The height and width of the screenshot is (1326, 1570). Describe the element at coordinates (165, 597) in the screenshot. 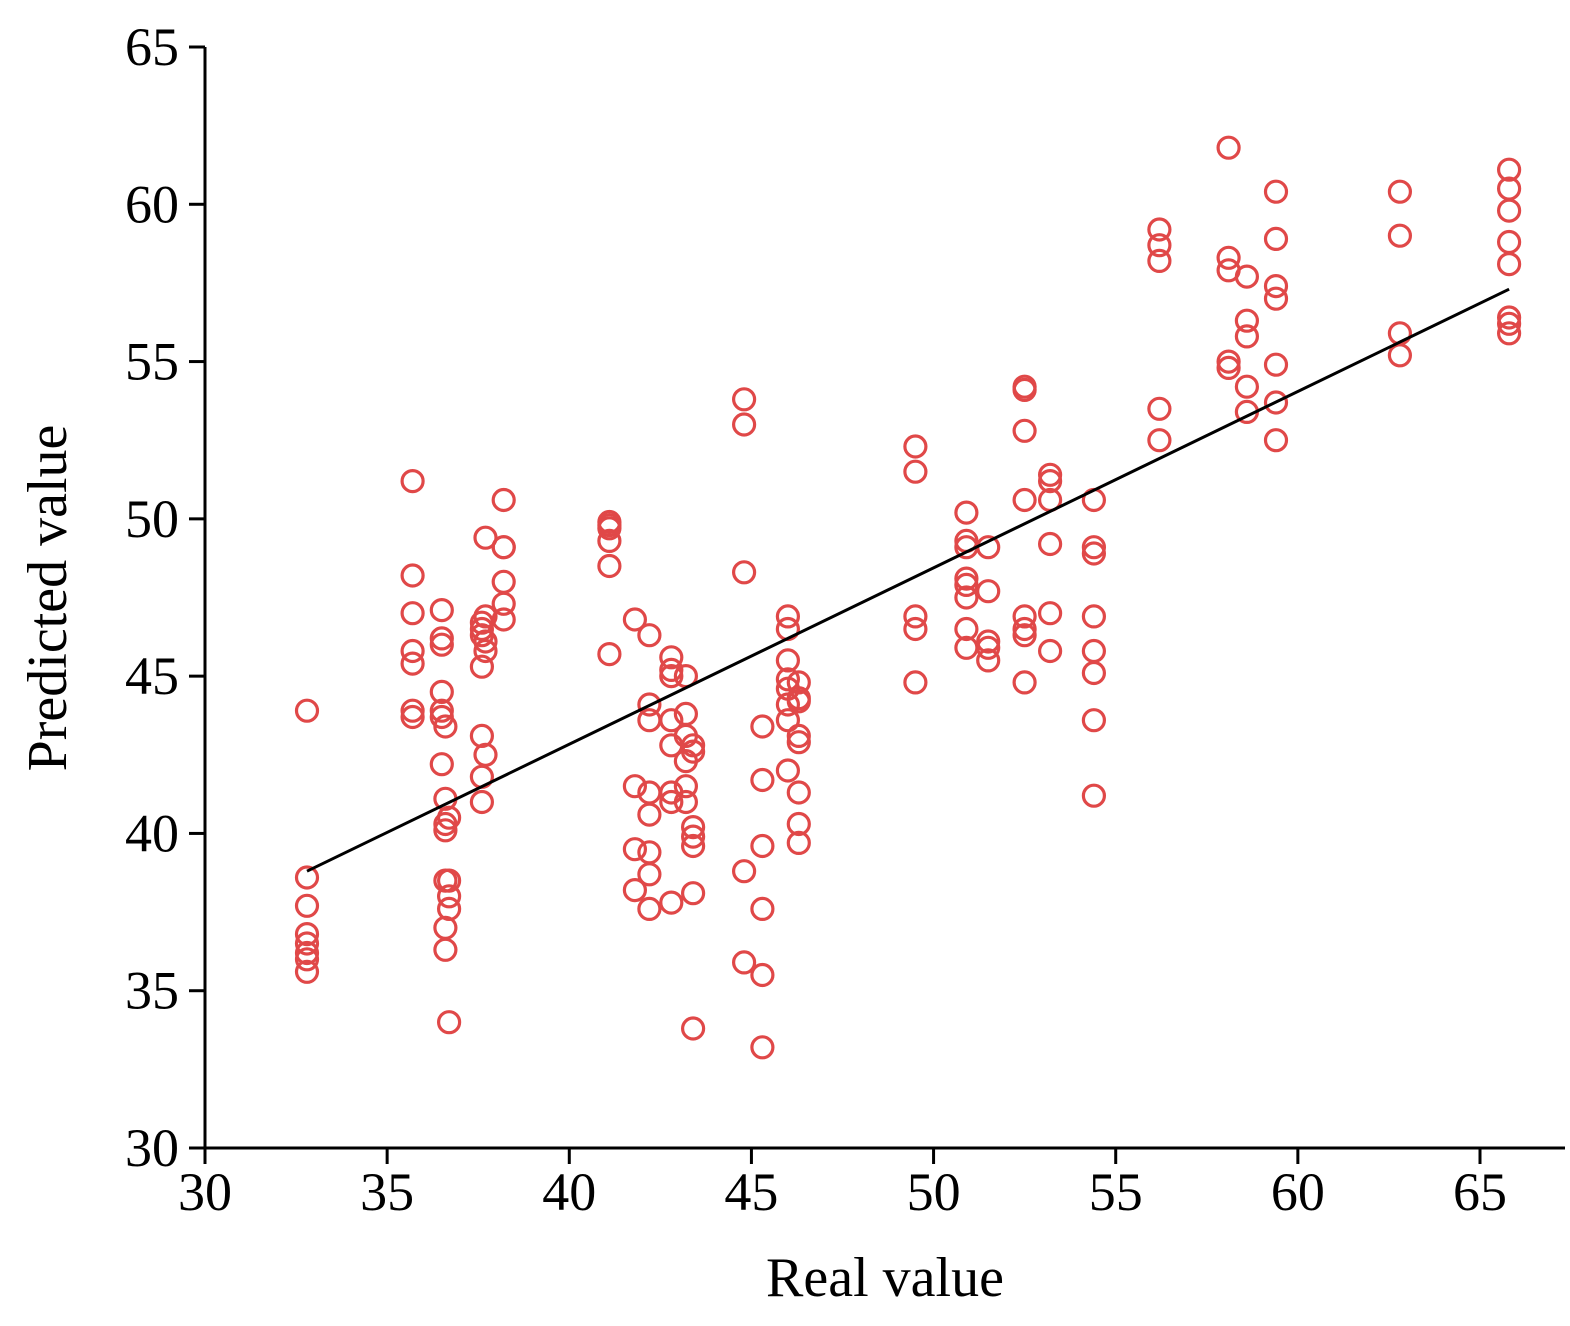

I see `y-axis-ticks: 30 35 40 45 50 55 60 65` at that location.